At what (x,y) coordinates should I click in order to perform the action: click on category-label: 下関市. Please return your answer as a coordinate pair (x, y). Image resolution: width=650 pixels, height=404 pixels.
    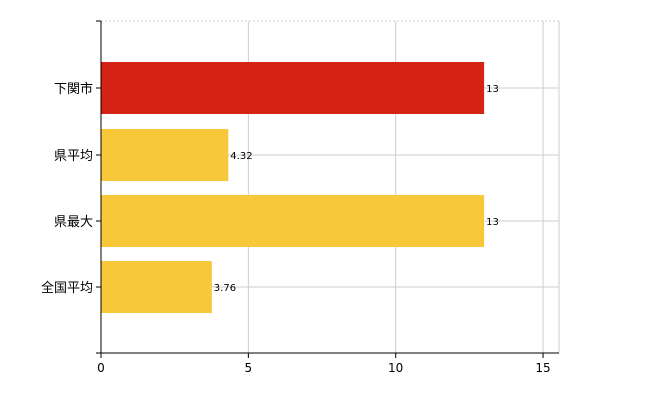
    Looking at the image, I should click on (73, 89).